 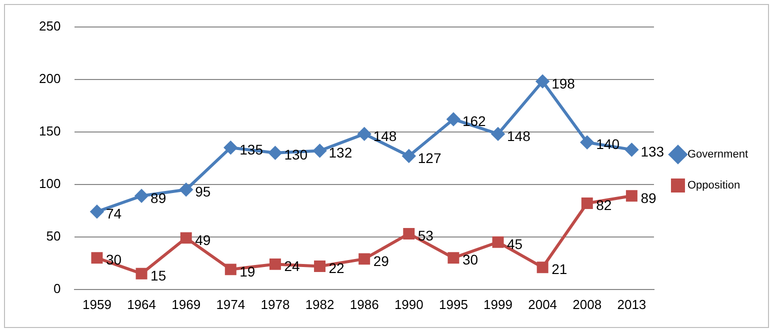 What do you see at coordinates (203, 240) in the screenshot?
I see `data-label: 49` at bounding box center [203, 240].